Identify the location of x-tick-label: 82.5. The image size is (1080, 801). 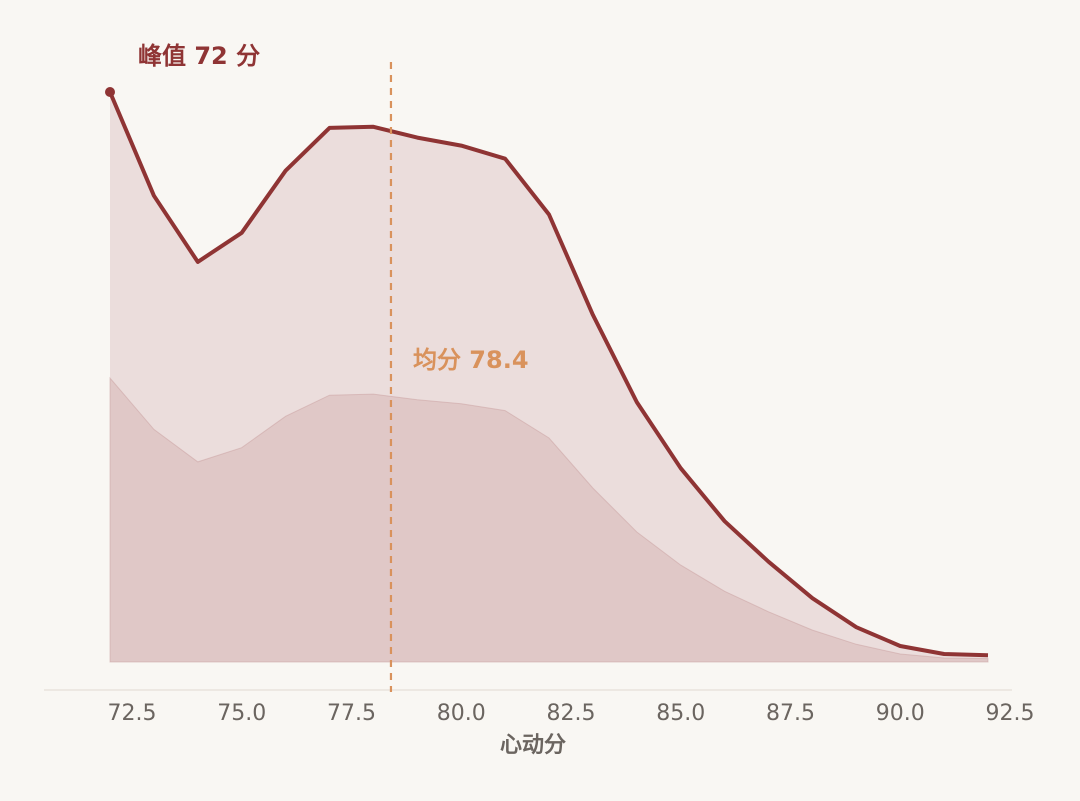
(570, 713).